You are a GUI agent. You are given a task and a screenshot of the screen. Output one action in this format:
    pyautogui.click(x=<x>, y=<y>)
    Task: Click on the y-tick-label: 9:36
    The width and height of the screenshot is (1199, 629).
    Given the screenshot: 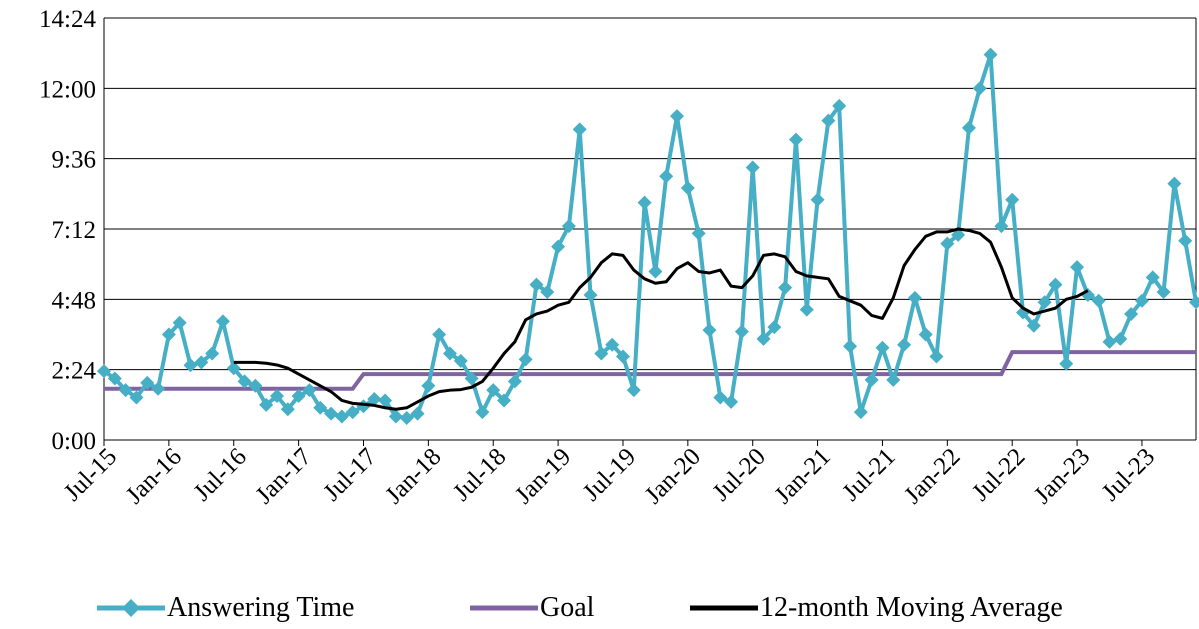 What is the action you would take?
    pyautogui.click(x=74, y=160)
    